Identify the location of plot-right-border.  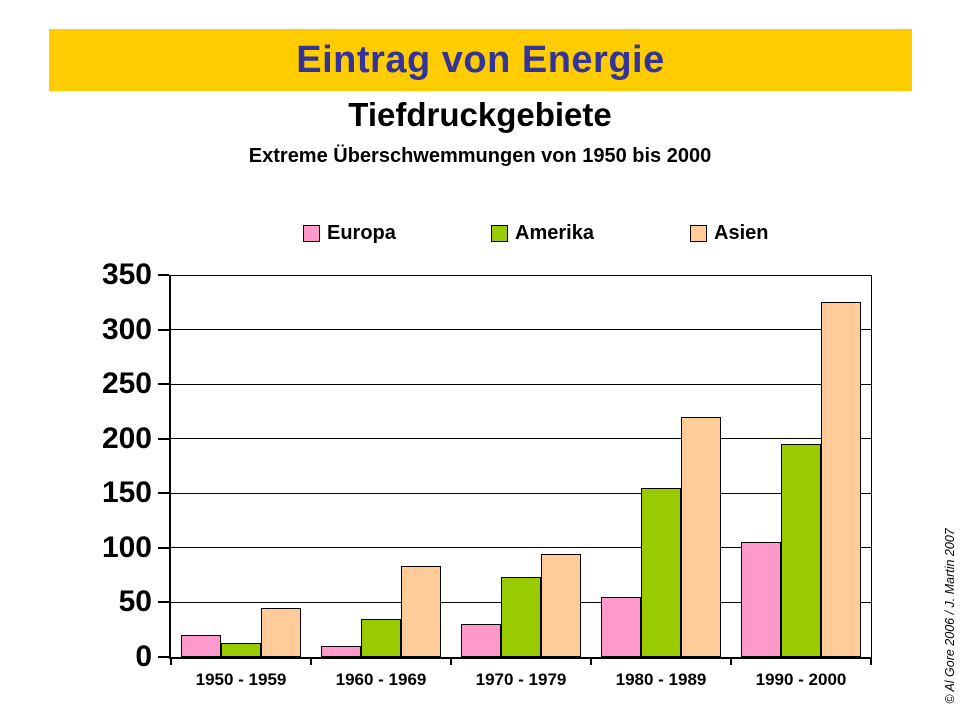
(871, 469).